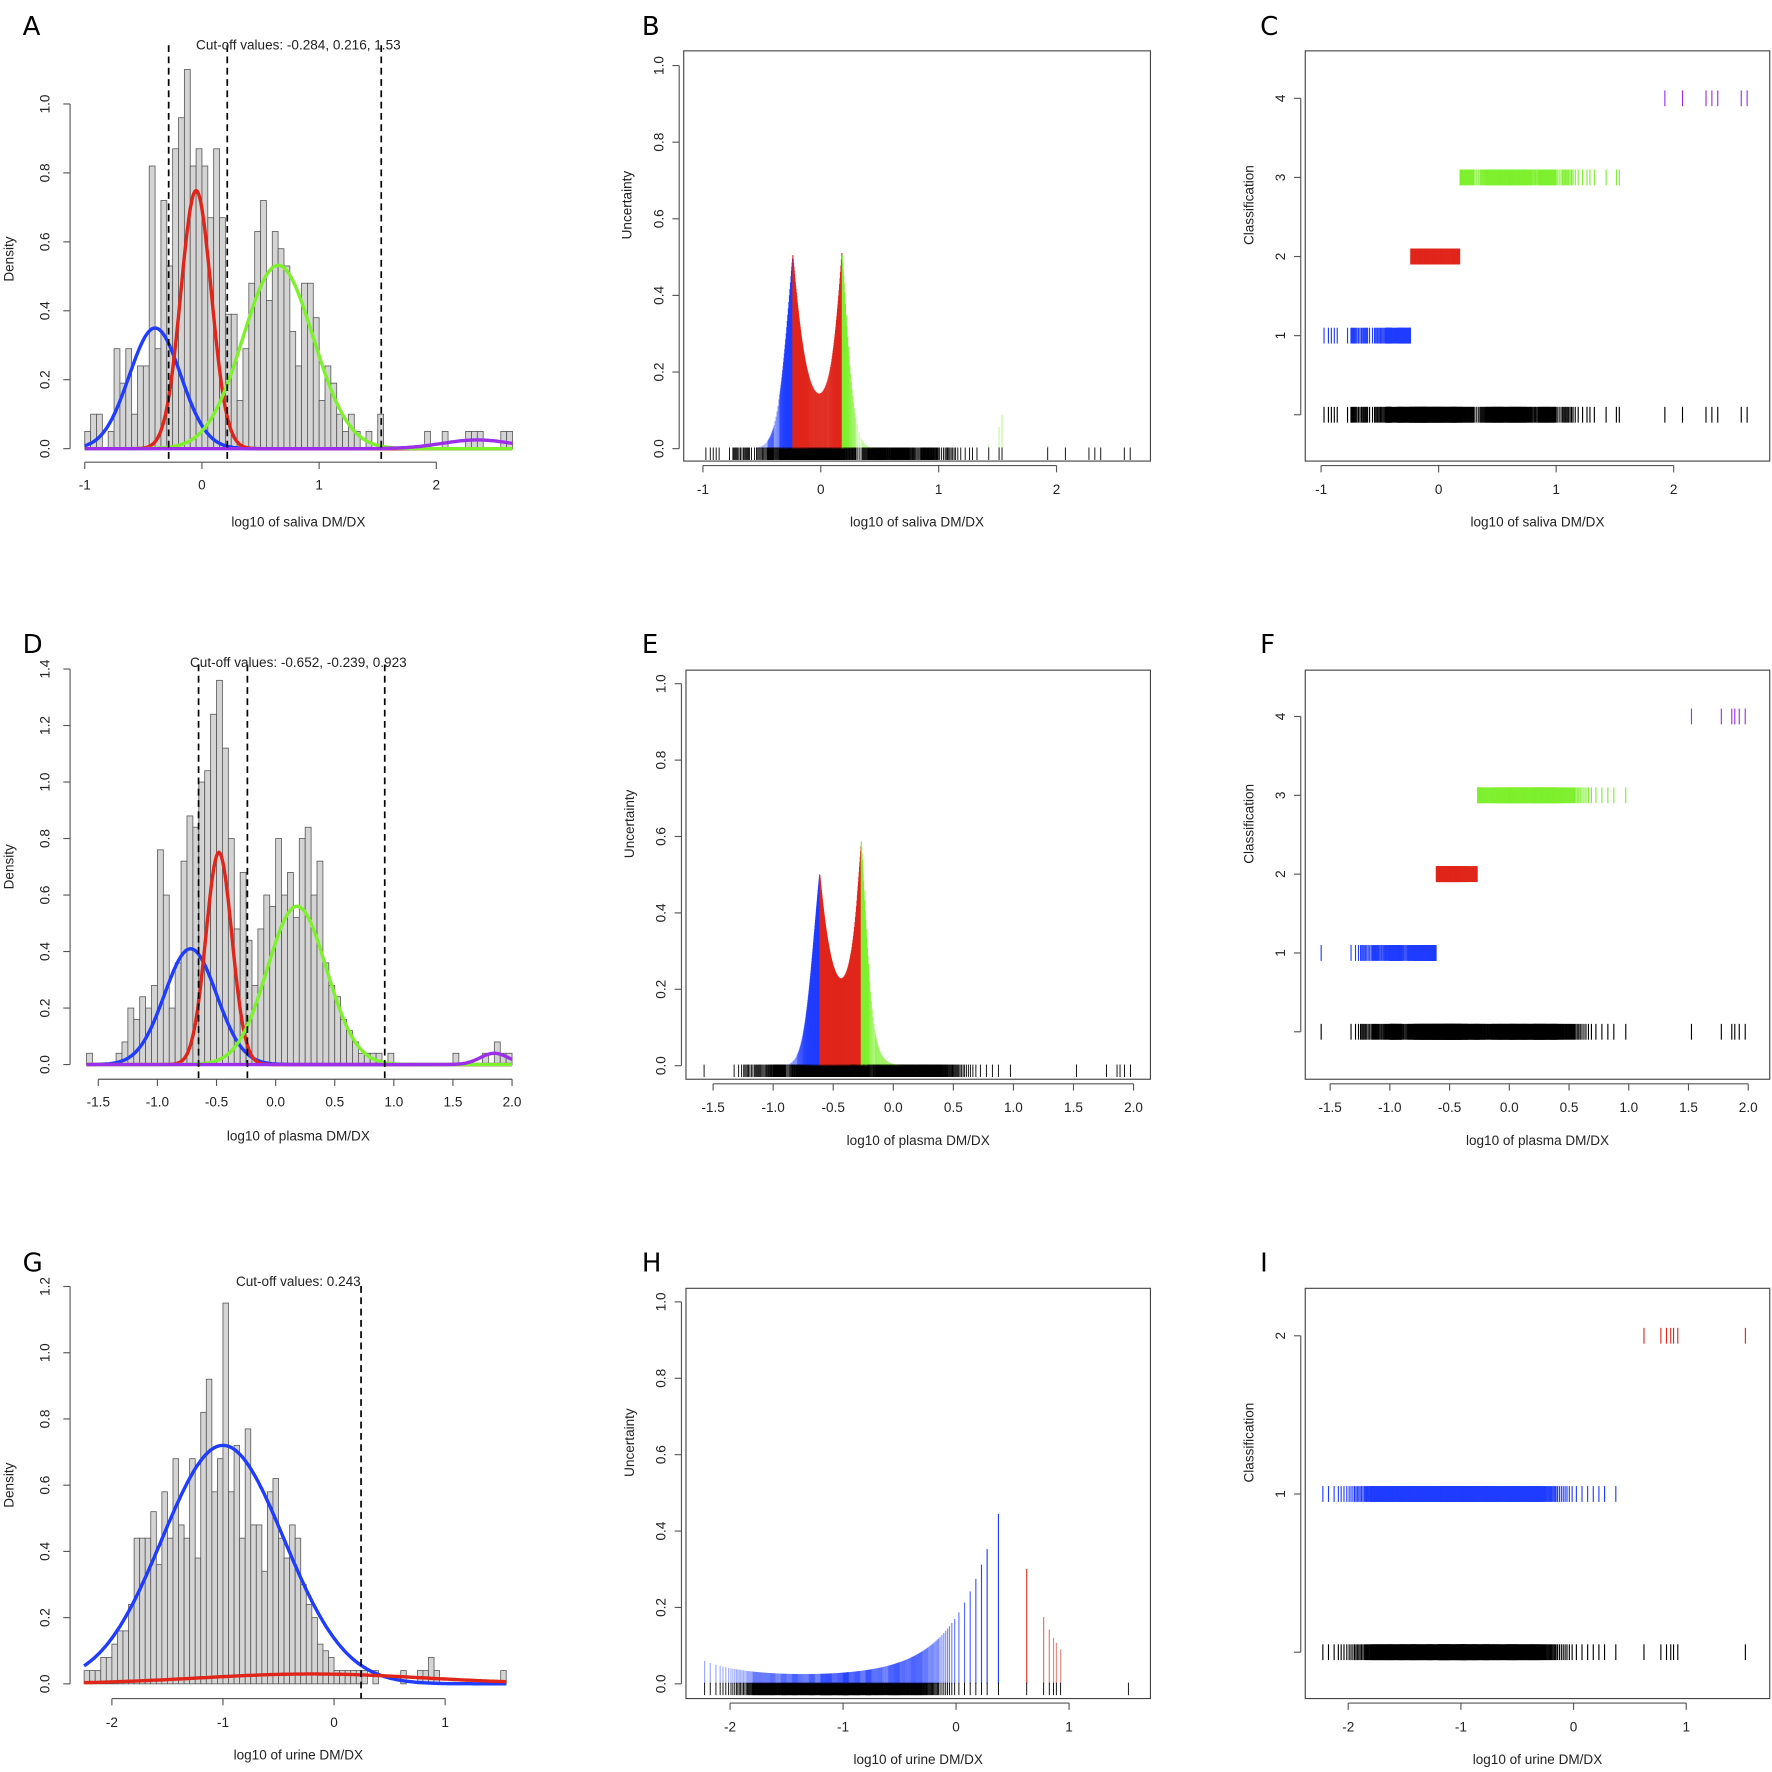 This screenshot has height=1772, width=1772. Describe the element at coordinates (33, 645) in the screenshot. I see `panel-letter: D` at that location.